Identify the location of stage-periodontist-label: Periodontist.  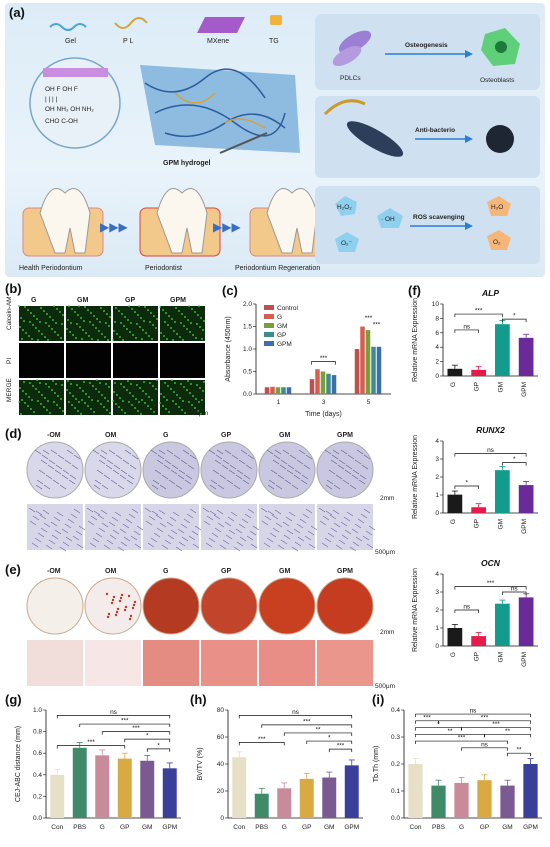
(163, 268).